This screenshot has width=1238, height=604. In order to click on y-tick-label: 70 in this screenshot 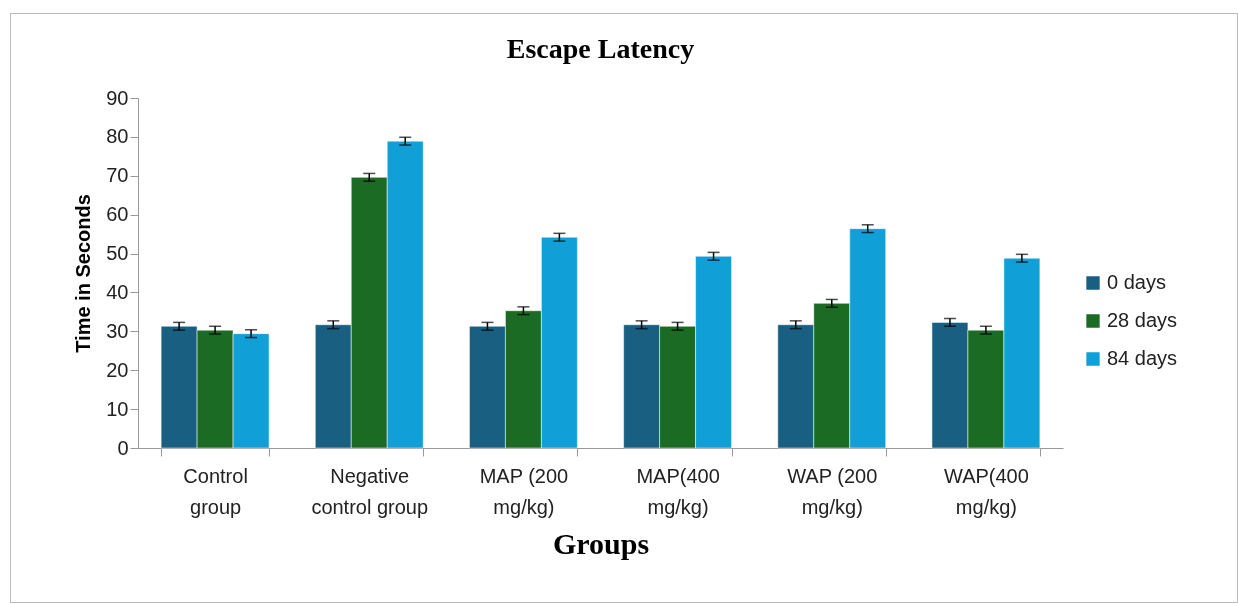, I will do `click(117, 175)`.